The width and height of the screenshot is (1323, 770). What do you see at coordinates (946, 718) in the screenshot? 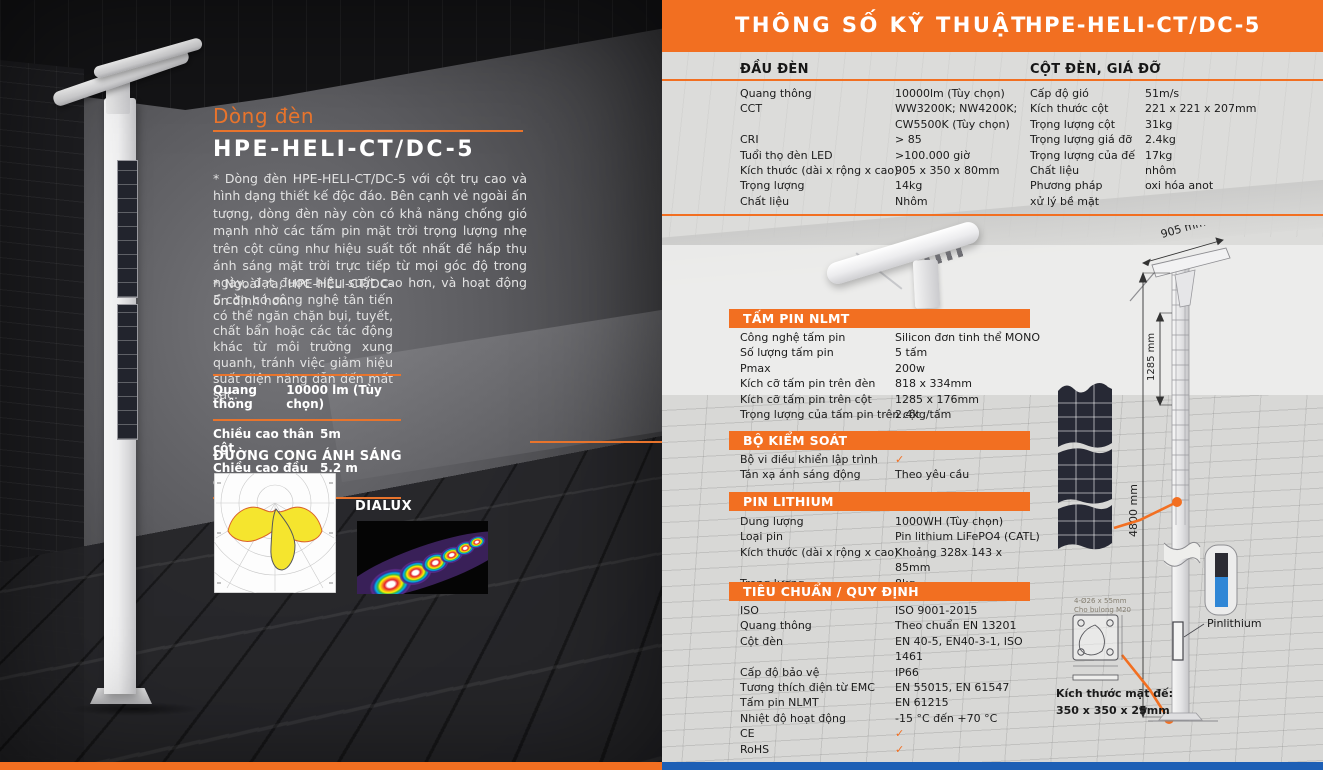
I see `spec-value: -15 °C đến +70 °C` at bounding box center [946, 718].